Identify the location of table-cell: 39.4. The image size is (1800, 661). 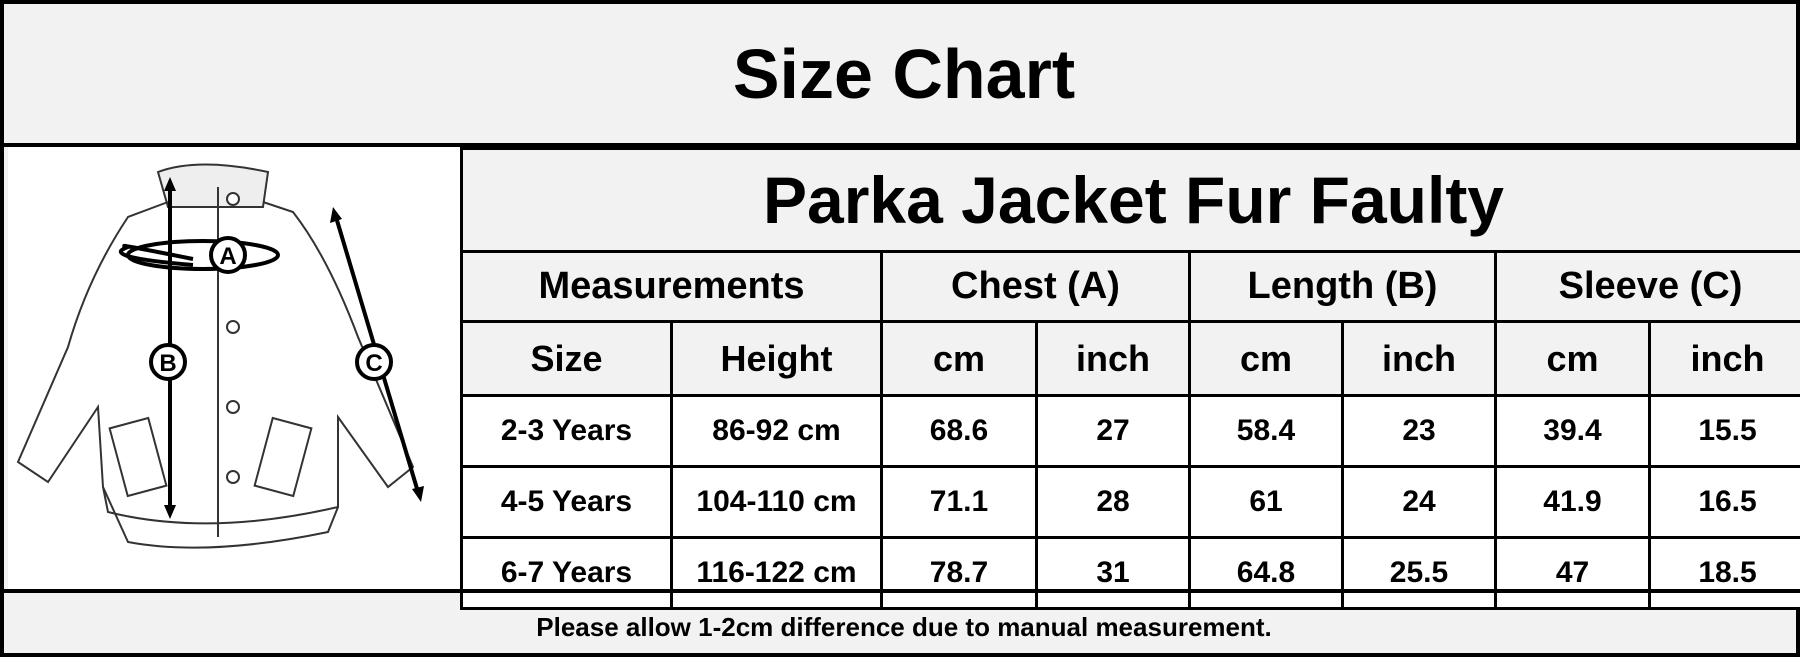
(1573, 431).